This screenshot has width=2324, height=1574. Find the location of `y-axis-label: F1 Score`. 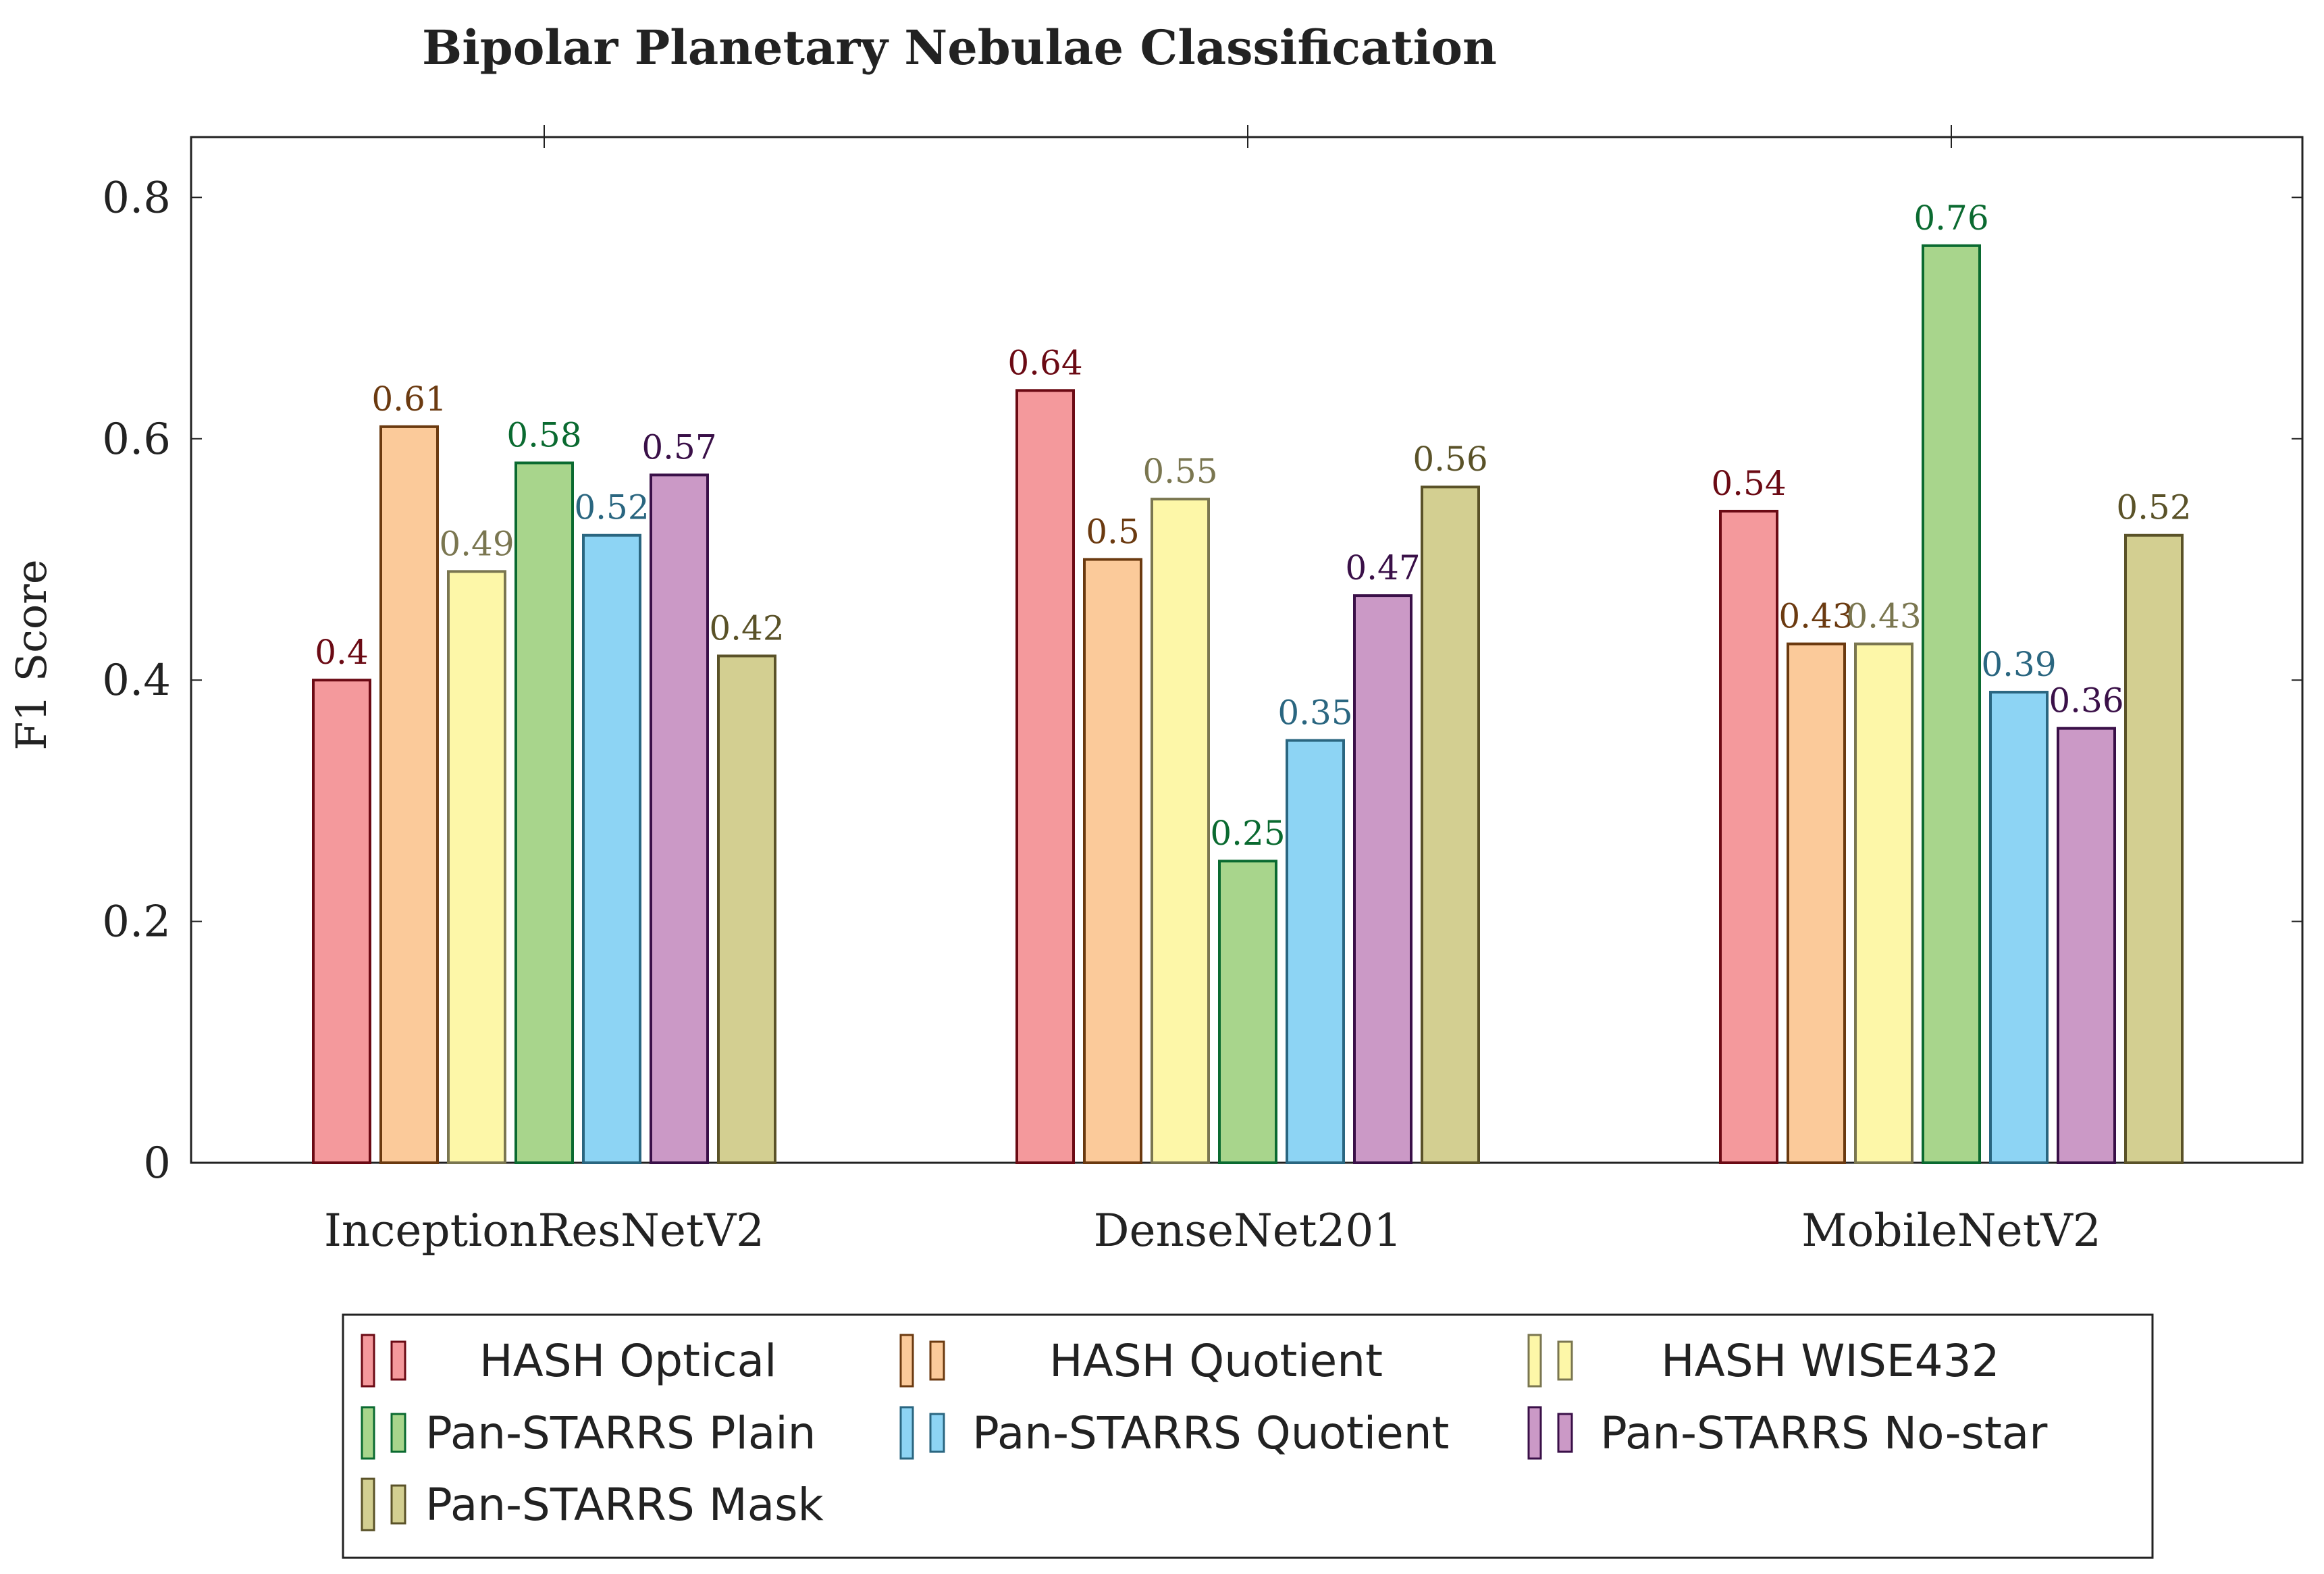

y-axis-label: F1 Score is located at coordinates (31, 654).